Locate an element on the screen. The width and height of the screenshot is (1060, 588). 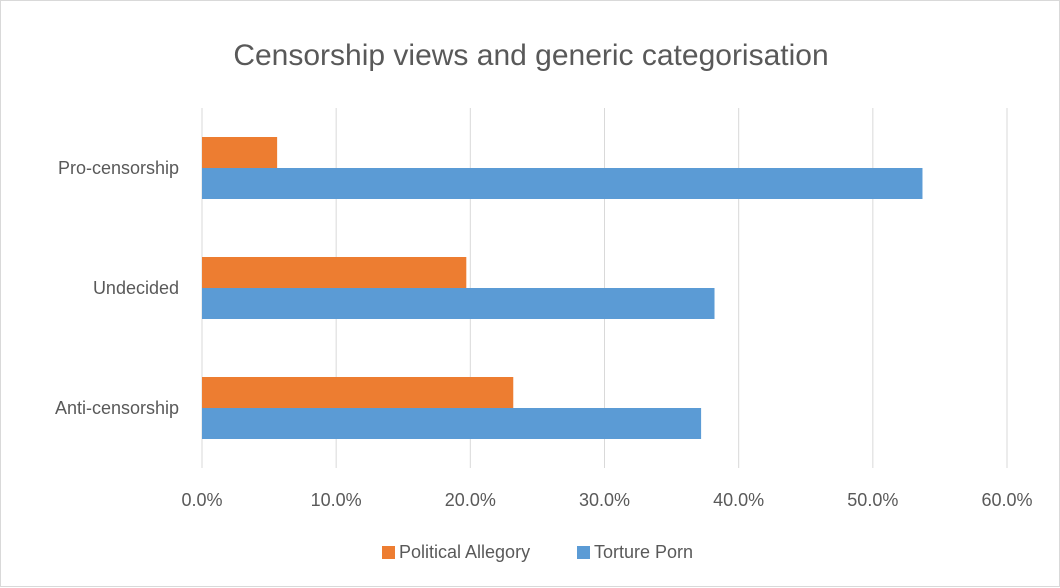
x-tick-label: 30.0% is located at coordinates (604, 500).